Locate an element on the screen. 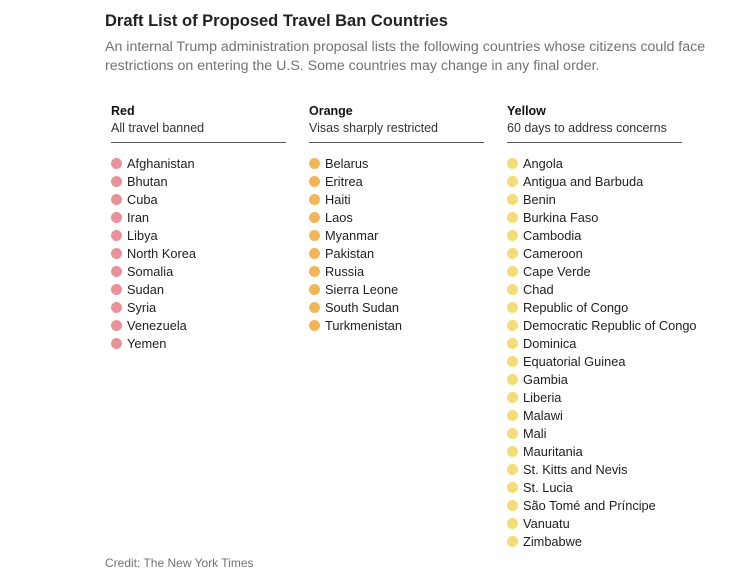 Image resolution: width=756 pixels, height=587 pixels. country-name: Belarus is located at coordinates (347, 163).